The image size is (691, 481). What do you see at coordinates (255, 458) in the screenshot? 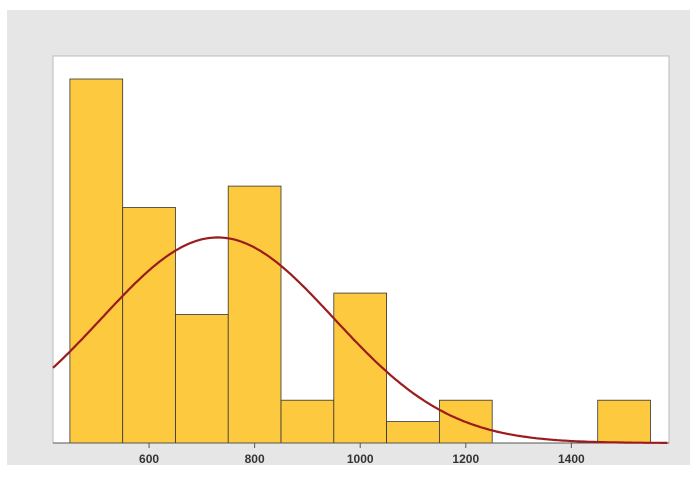
I see `x-tick-label-800: 800` at bounding box center [255, 458].